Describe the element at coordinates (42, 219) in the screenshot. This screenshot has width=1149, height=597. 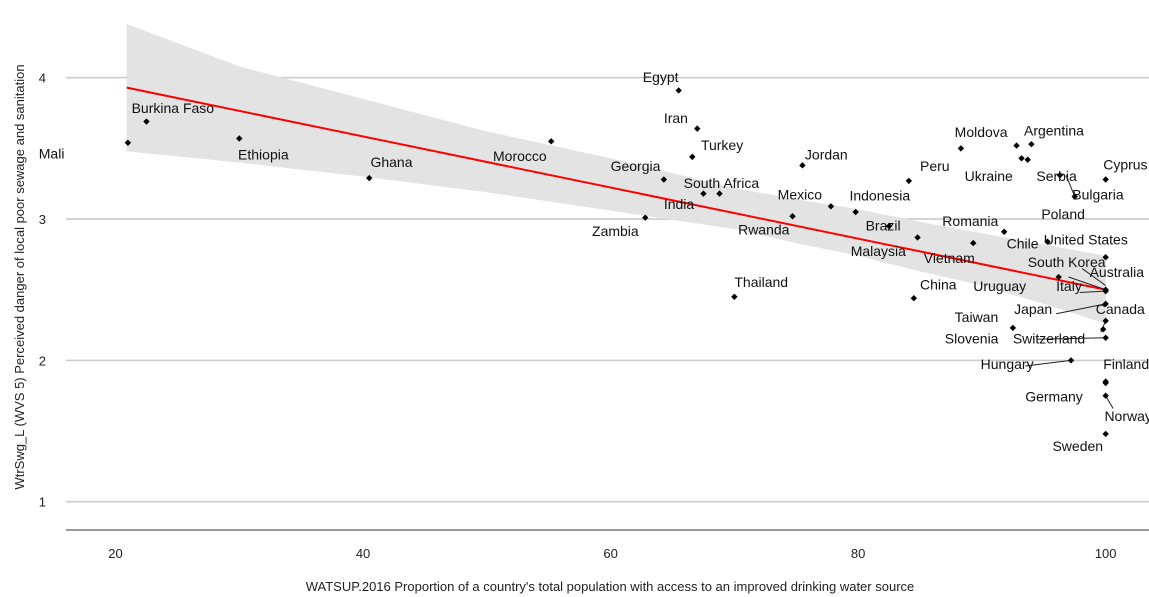
I see `y-tick-label: 3` at that location.